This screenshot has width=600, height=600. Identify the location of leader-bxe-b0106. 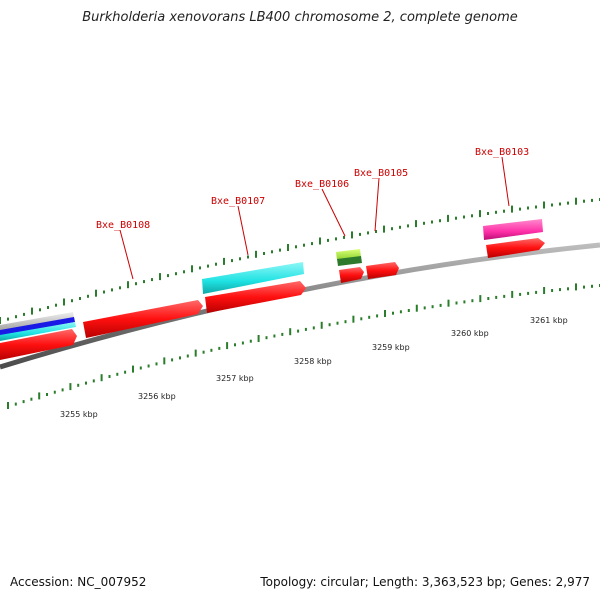
(333, 212).